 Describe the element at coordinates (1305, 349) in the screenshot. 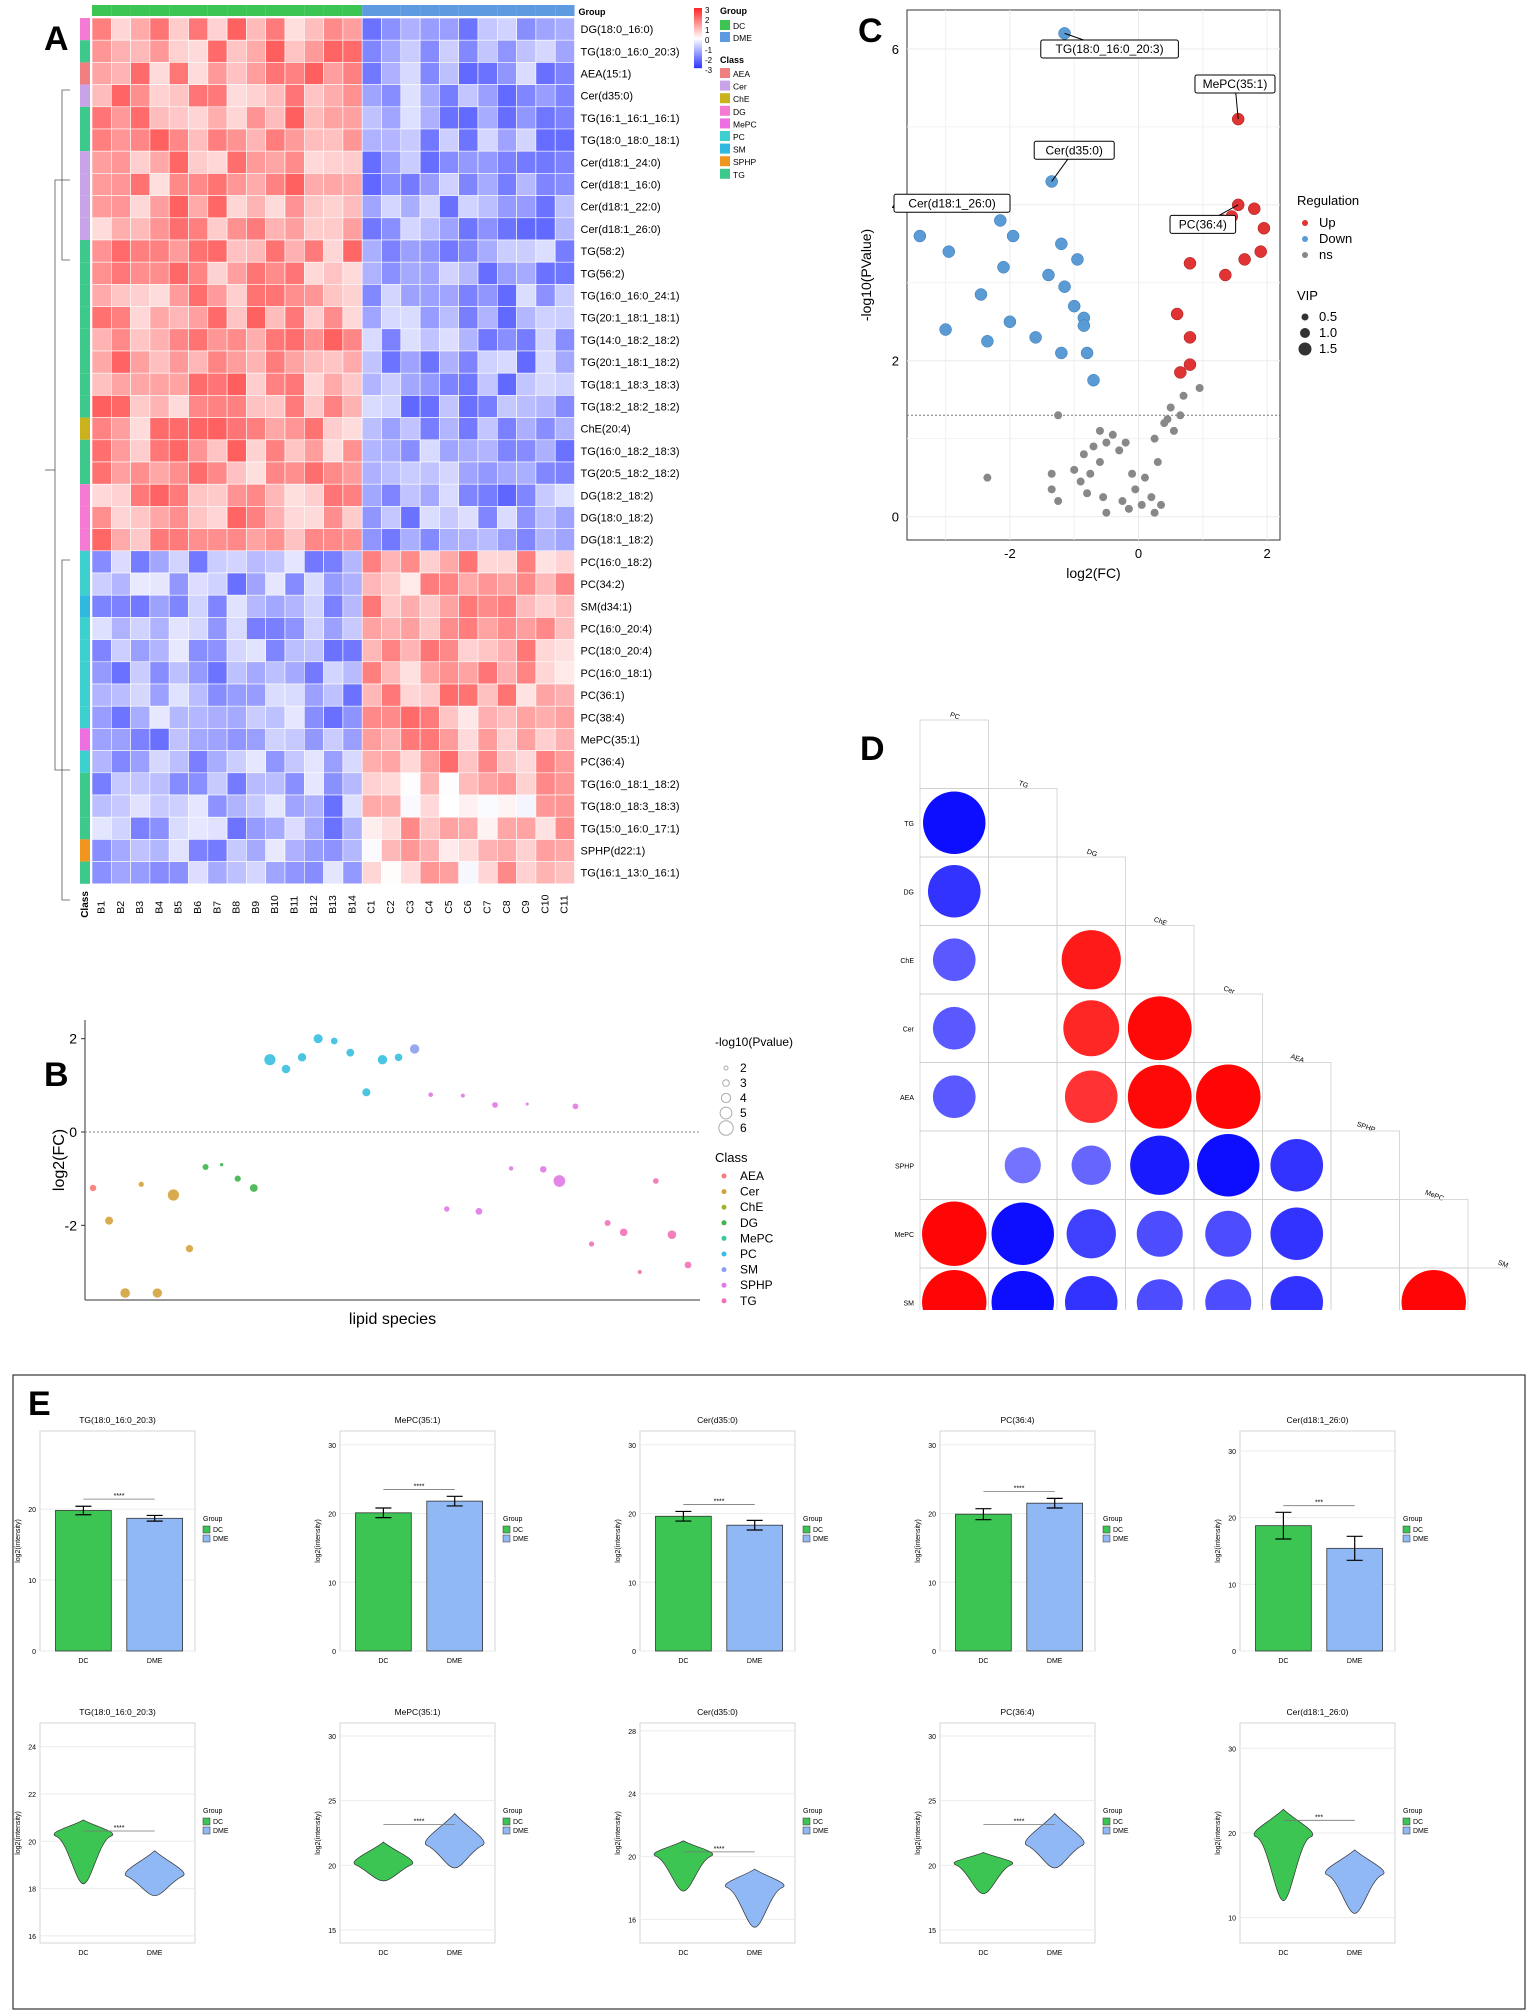

I see `c-vip-legend-dot` at that location.